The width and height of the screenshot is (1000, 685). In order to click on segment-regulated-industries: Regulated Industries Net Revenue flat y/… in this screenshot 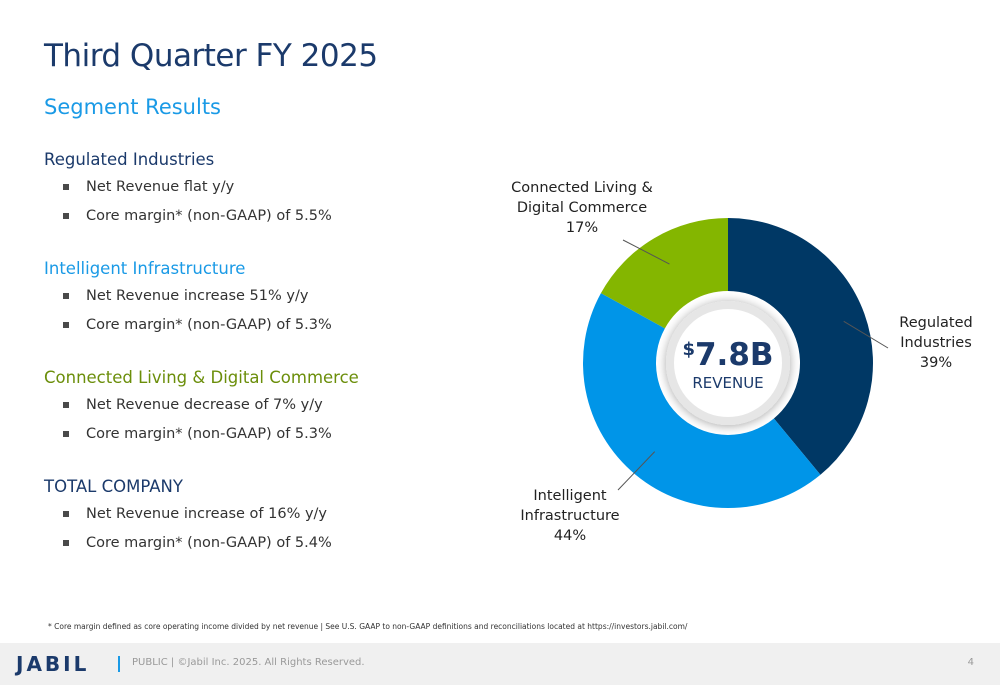, I will do `click(254, 193)`.